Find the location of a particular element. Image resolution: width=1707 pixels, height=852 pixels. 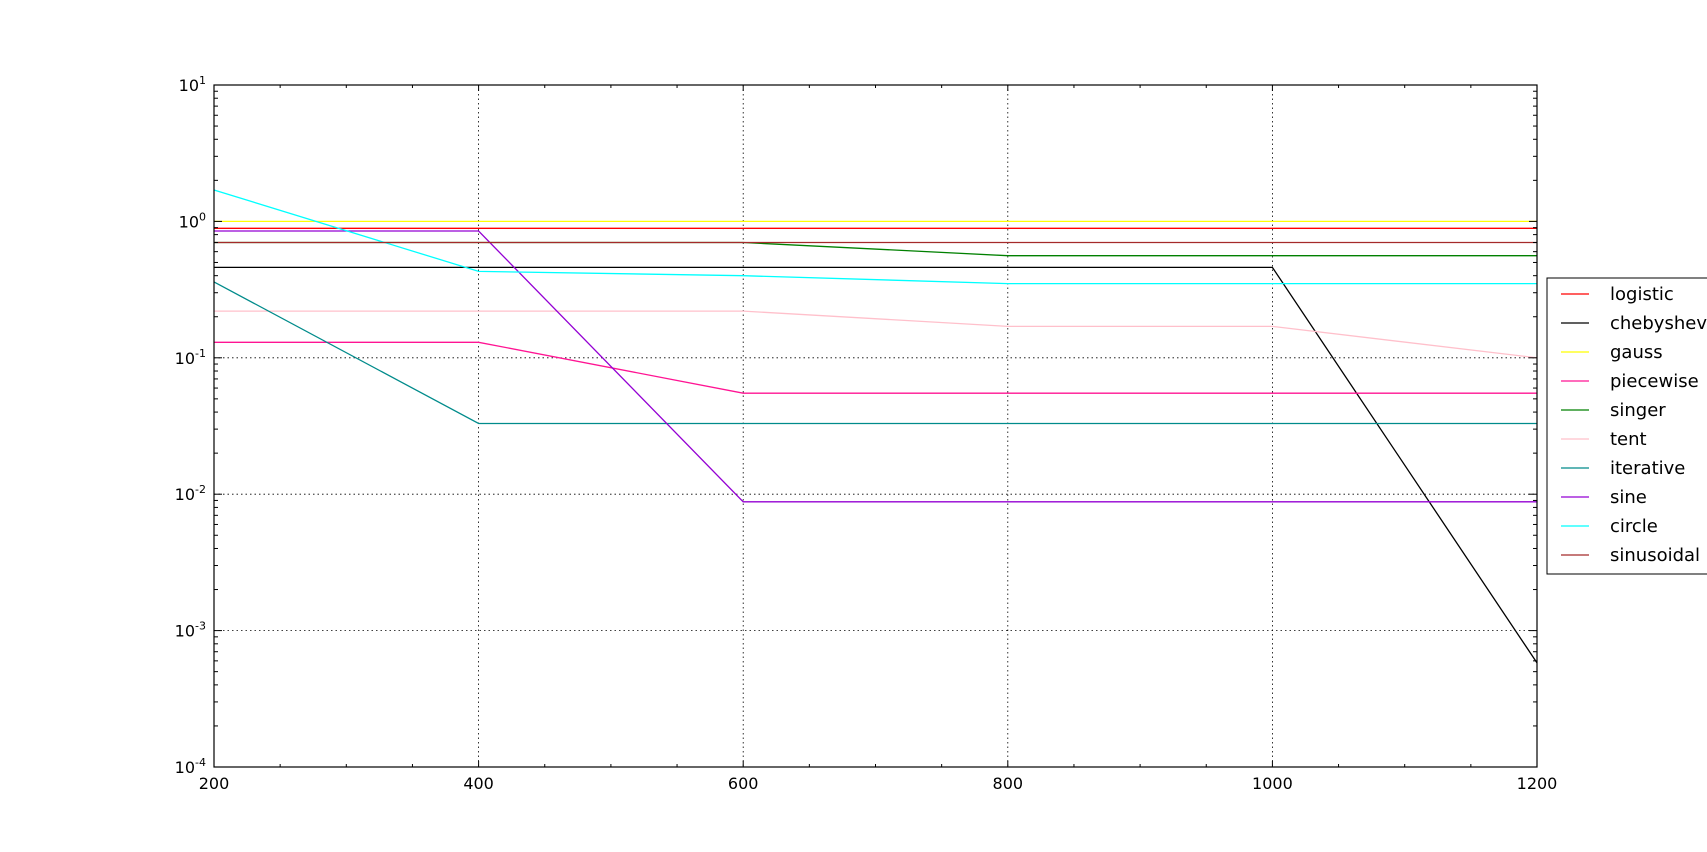

y-tick-exponent: 0 is located at coordinates (202, 216).